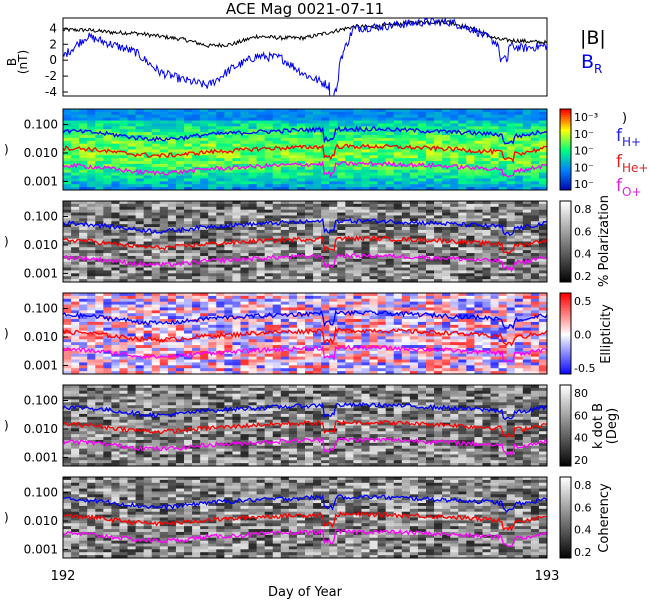 The width and height of the screenshot is (650, 600). I want to click on y-tick-label: -2, so click(51, 76).